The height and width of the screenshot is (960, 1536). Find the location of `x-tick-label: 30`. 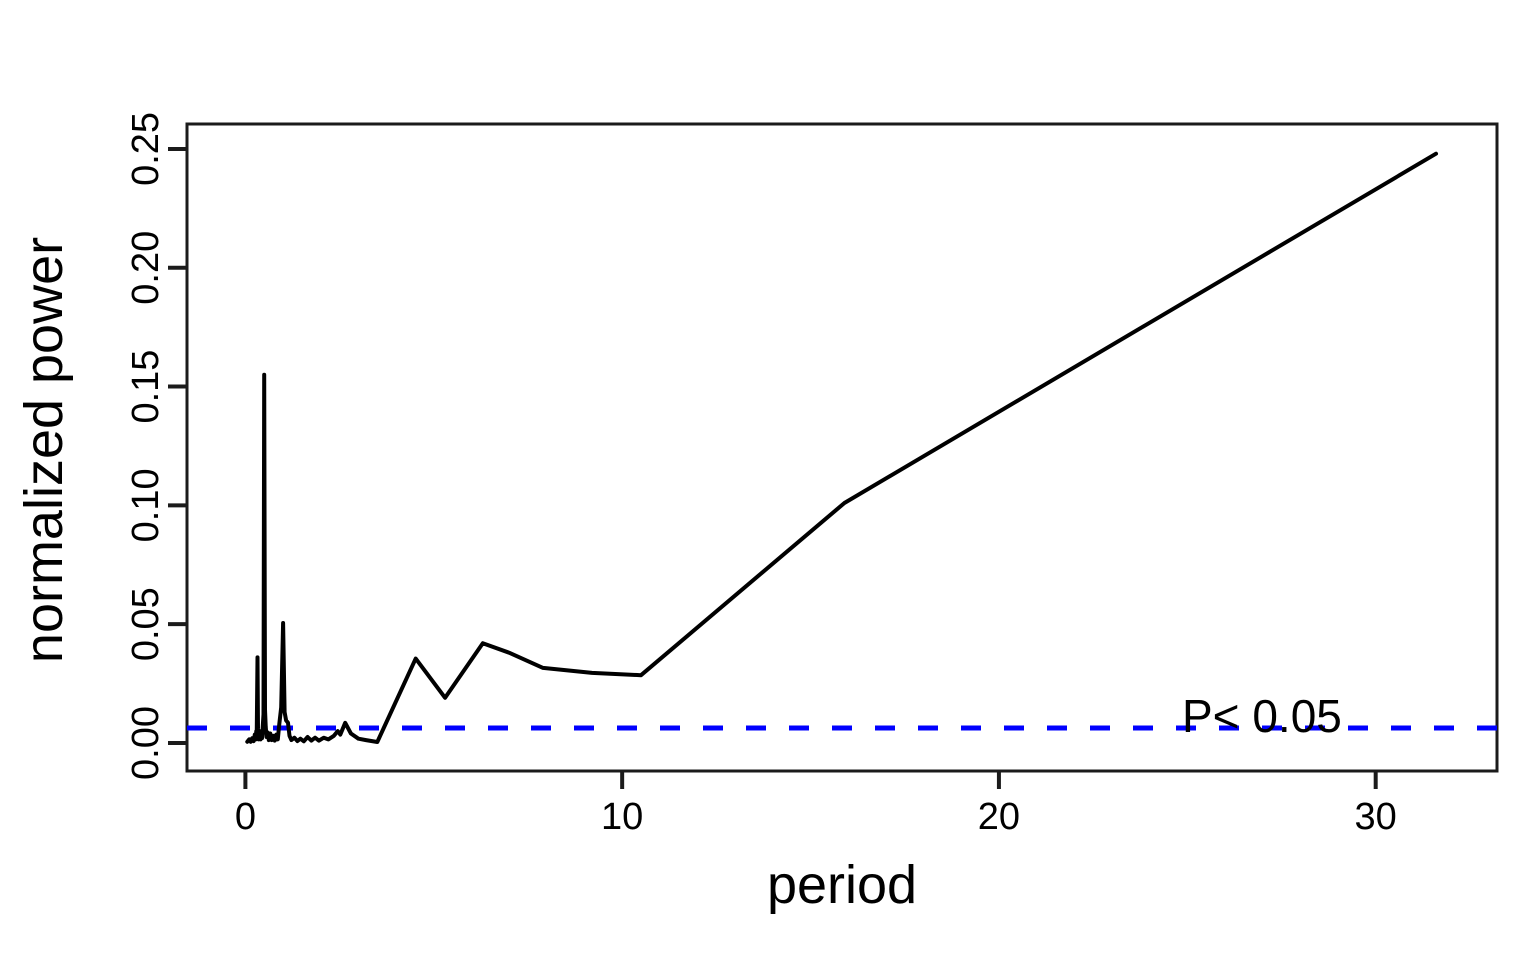

x-tick-label: 30 is located at coordinates (1376, 817).